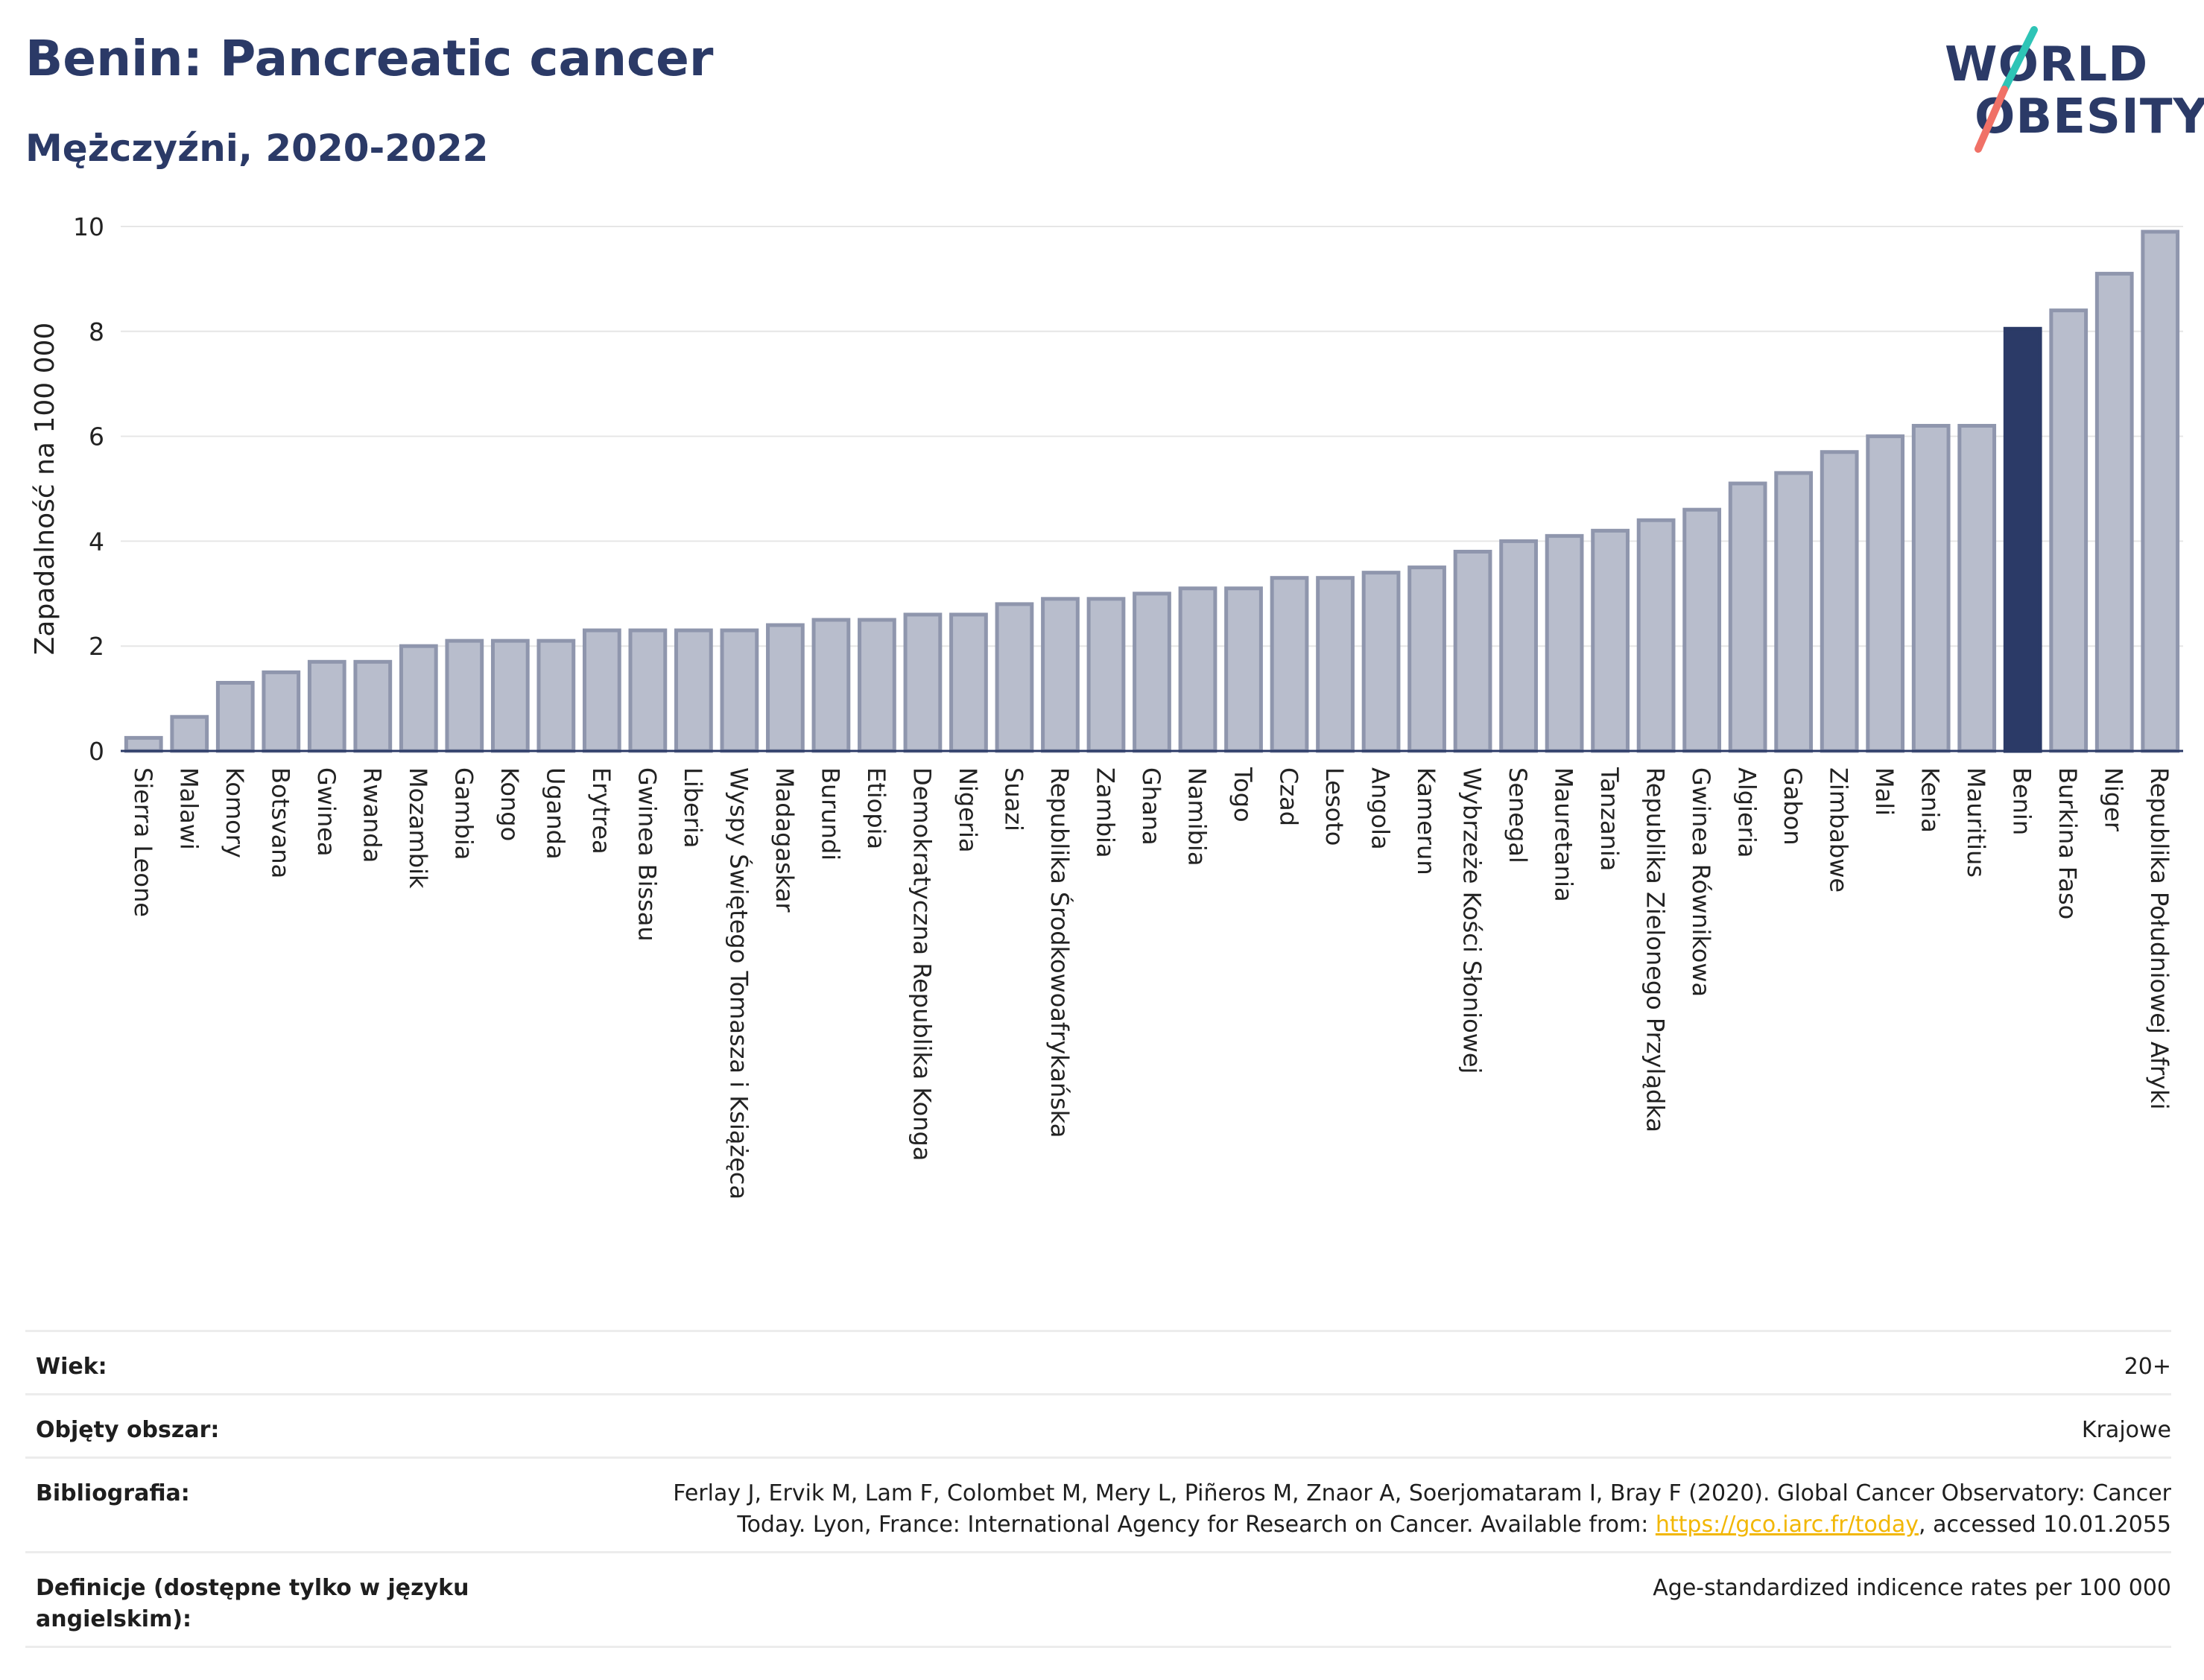 The image size is (2204, 1680). I want to click on y-tick-label: 2, so click(97, 646).